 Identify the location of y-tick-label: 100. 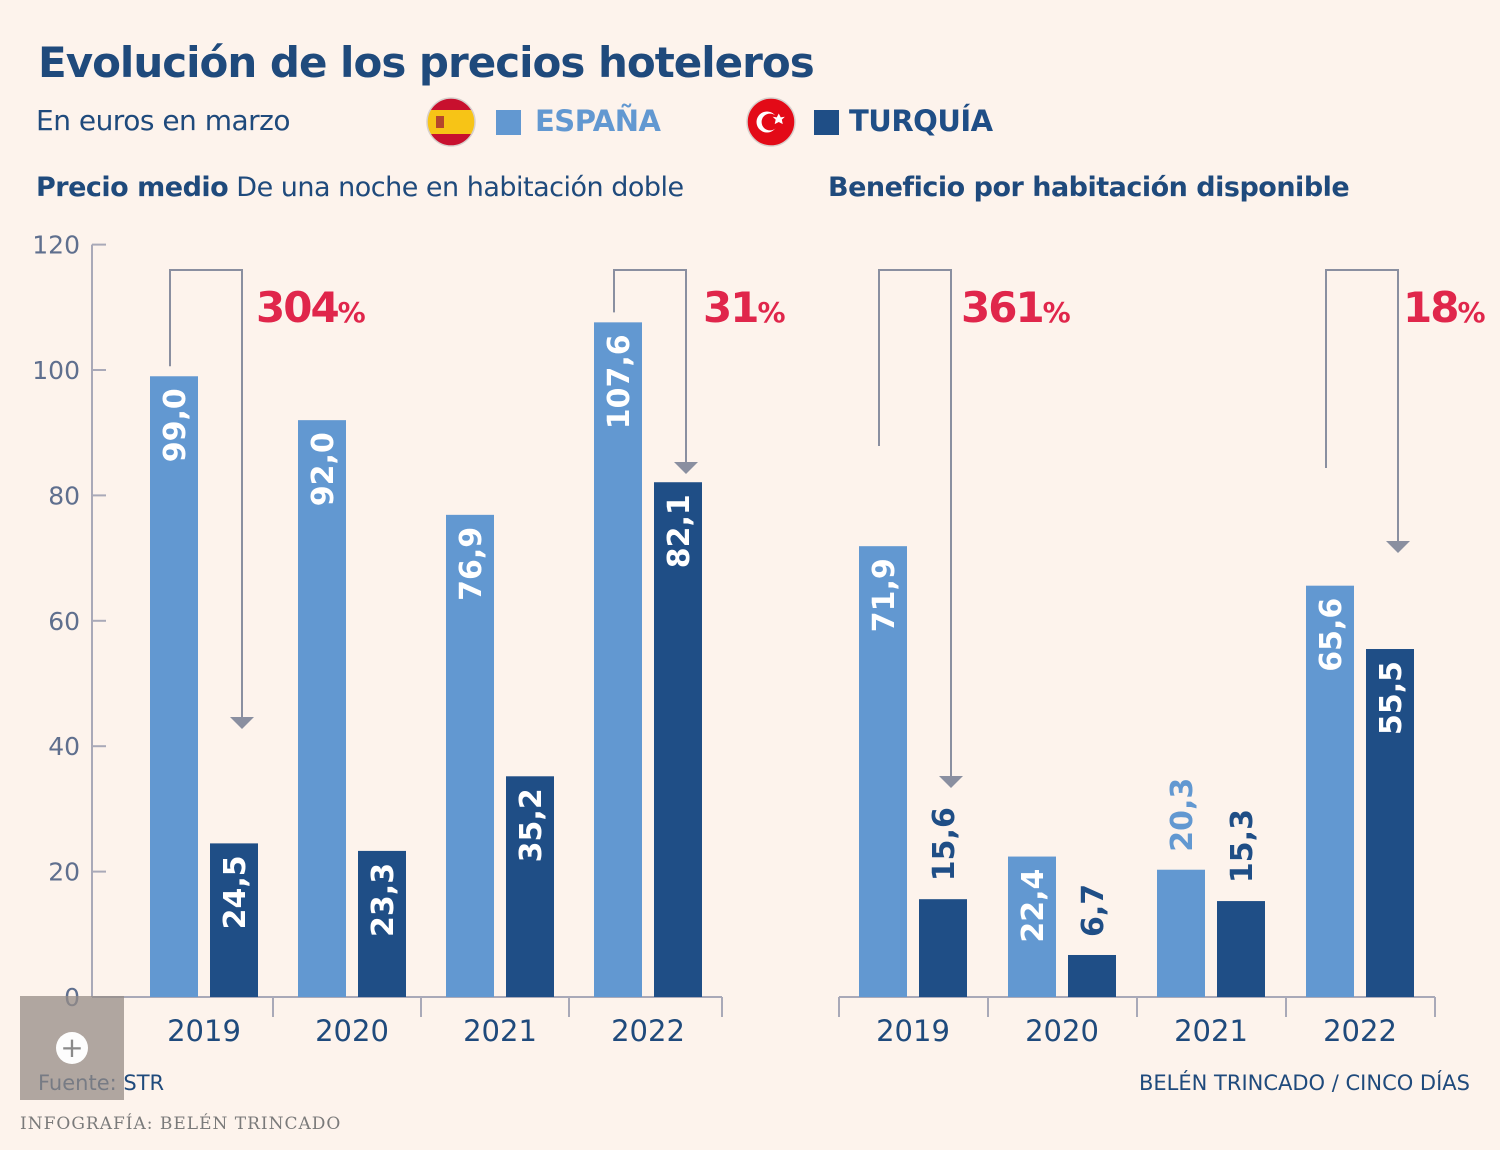
(56, 370).